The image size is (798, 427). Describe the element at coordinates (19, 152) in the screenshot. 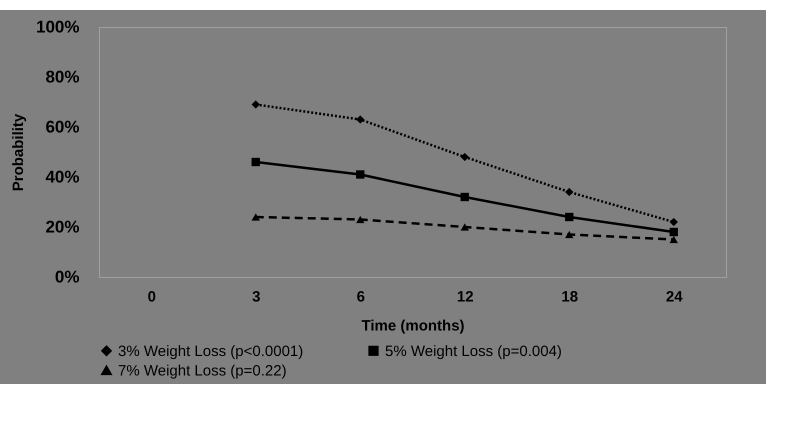

I see `y-axis-title: Probability` at that location.